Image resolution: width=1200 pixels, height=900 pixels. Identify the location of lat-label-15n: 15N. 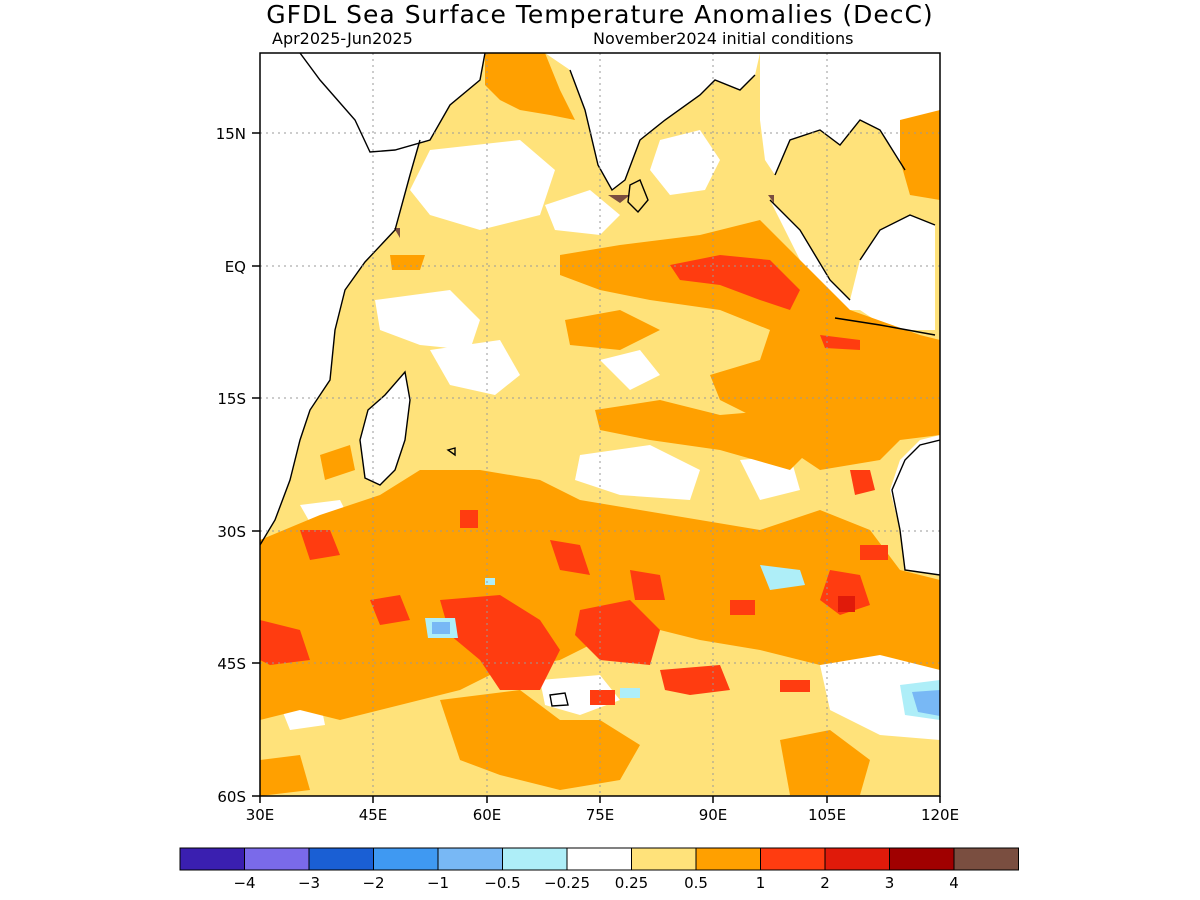
(231, 134).